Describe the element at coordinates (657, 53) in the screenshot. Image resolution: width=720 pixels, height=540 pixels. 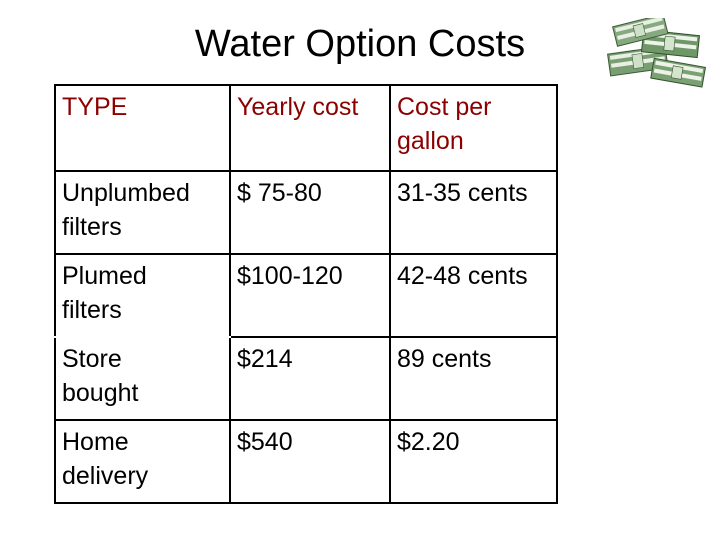
I see `money-stack-icon` at that location.